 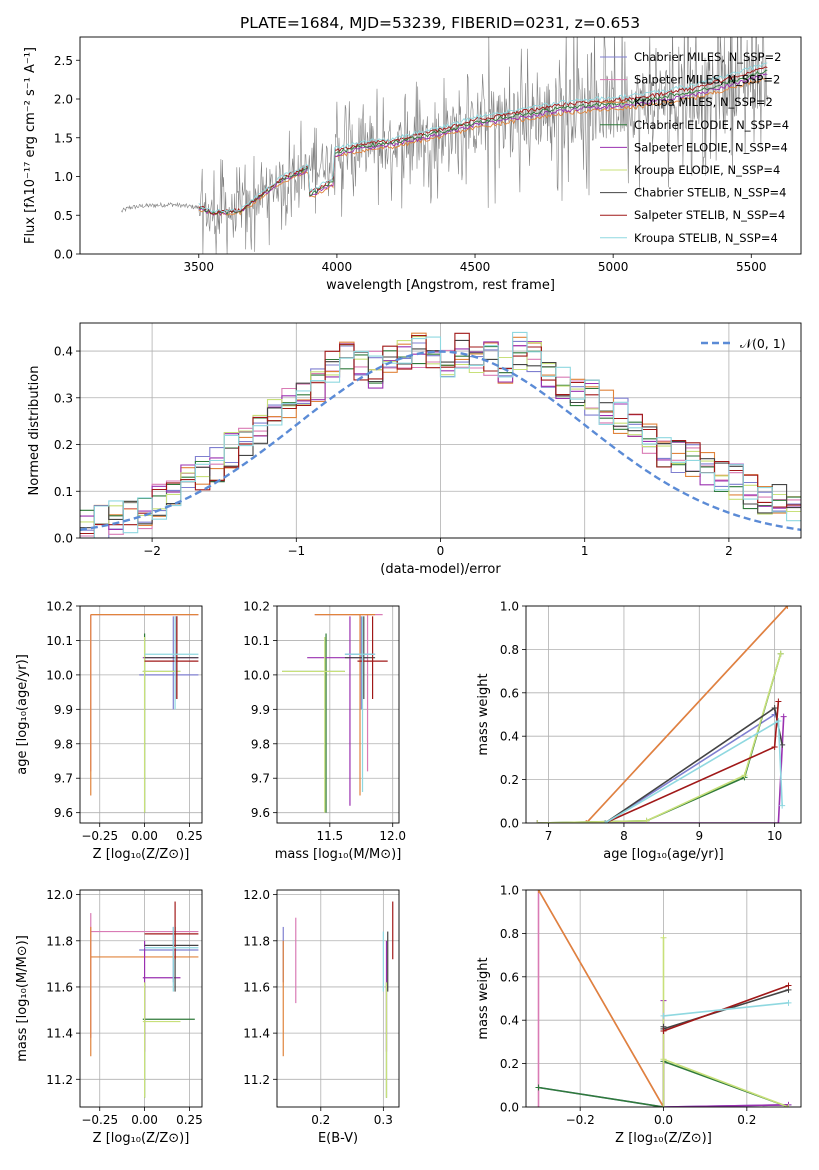 What do you see at coordinates (707, 170) in the screenshot?
I see `legend-label: Kroupa ELODIE, N_SSP=4` at bounding box center [707, 170].